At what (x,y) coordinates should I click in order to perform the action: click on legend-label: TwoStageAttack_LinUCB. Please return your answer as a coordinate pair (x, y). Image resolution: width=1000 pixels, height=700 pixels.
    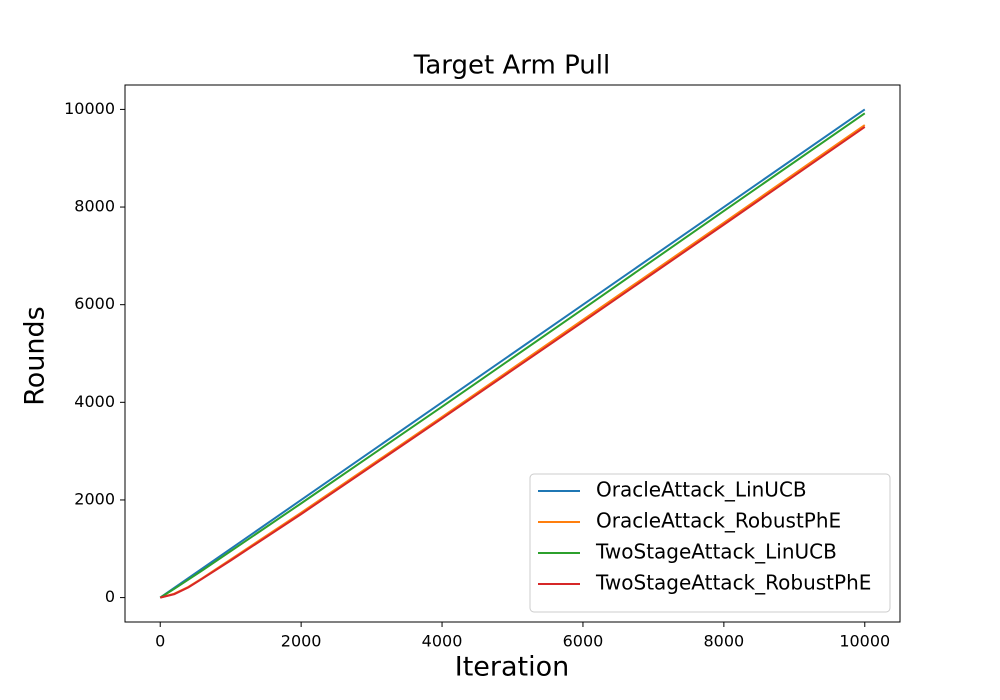
    Looking at the image, I should click on (716, 552).